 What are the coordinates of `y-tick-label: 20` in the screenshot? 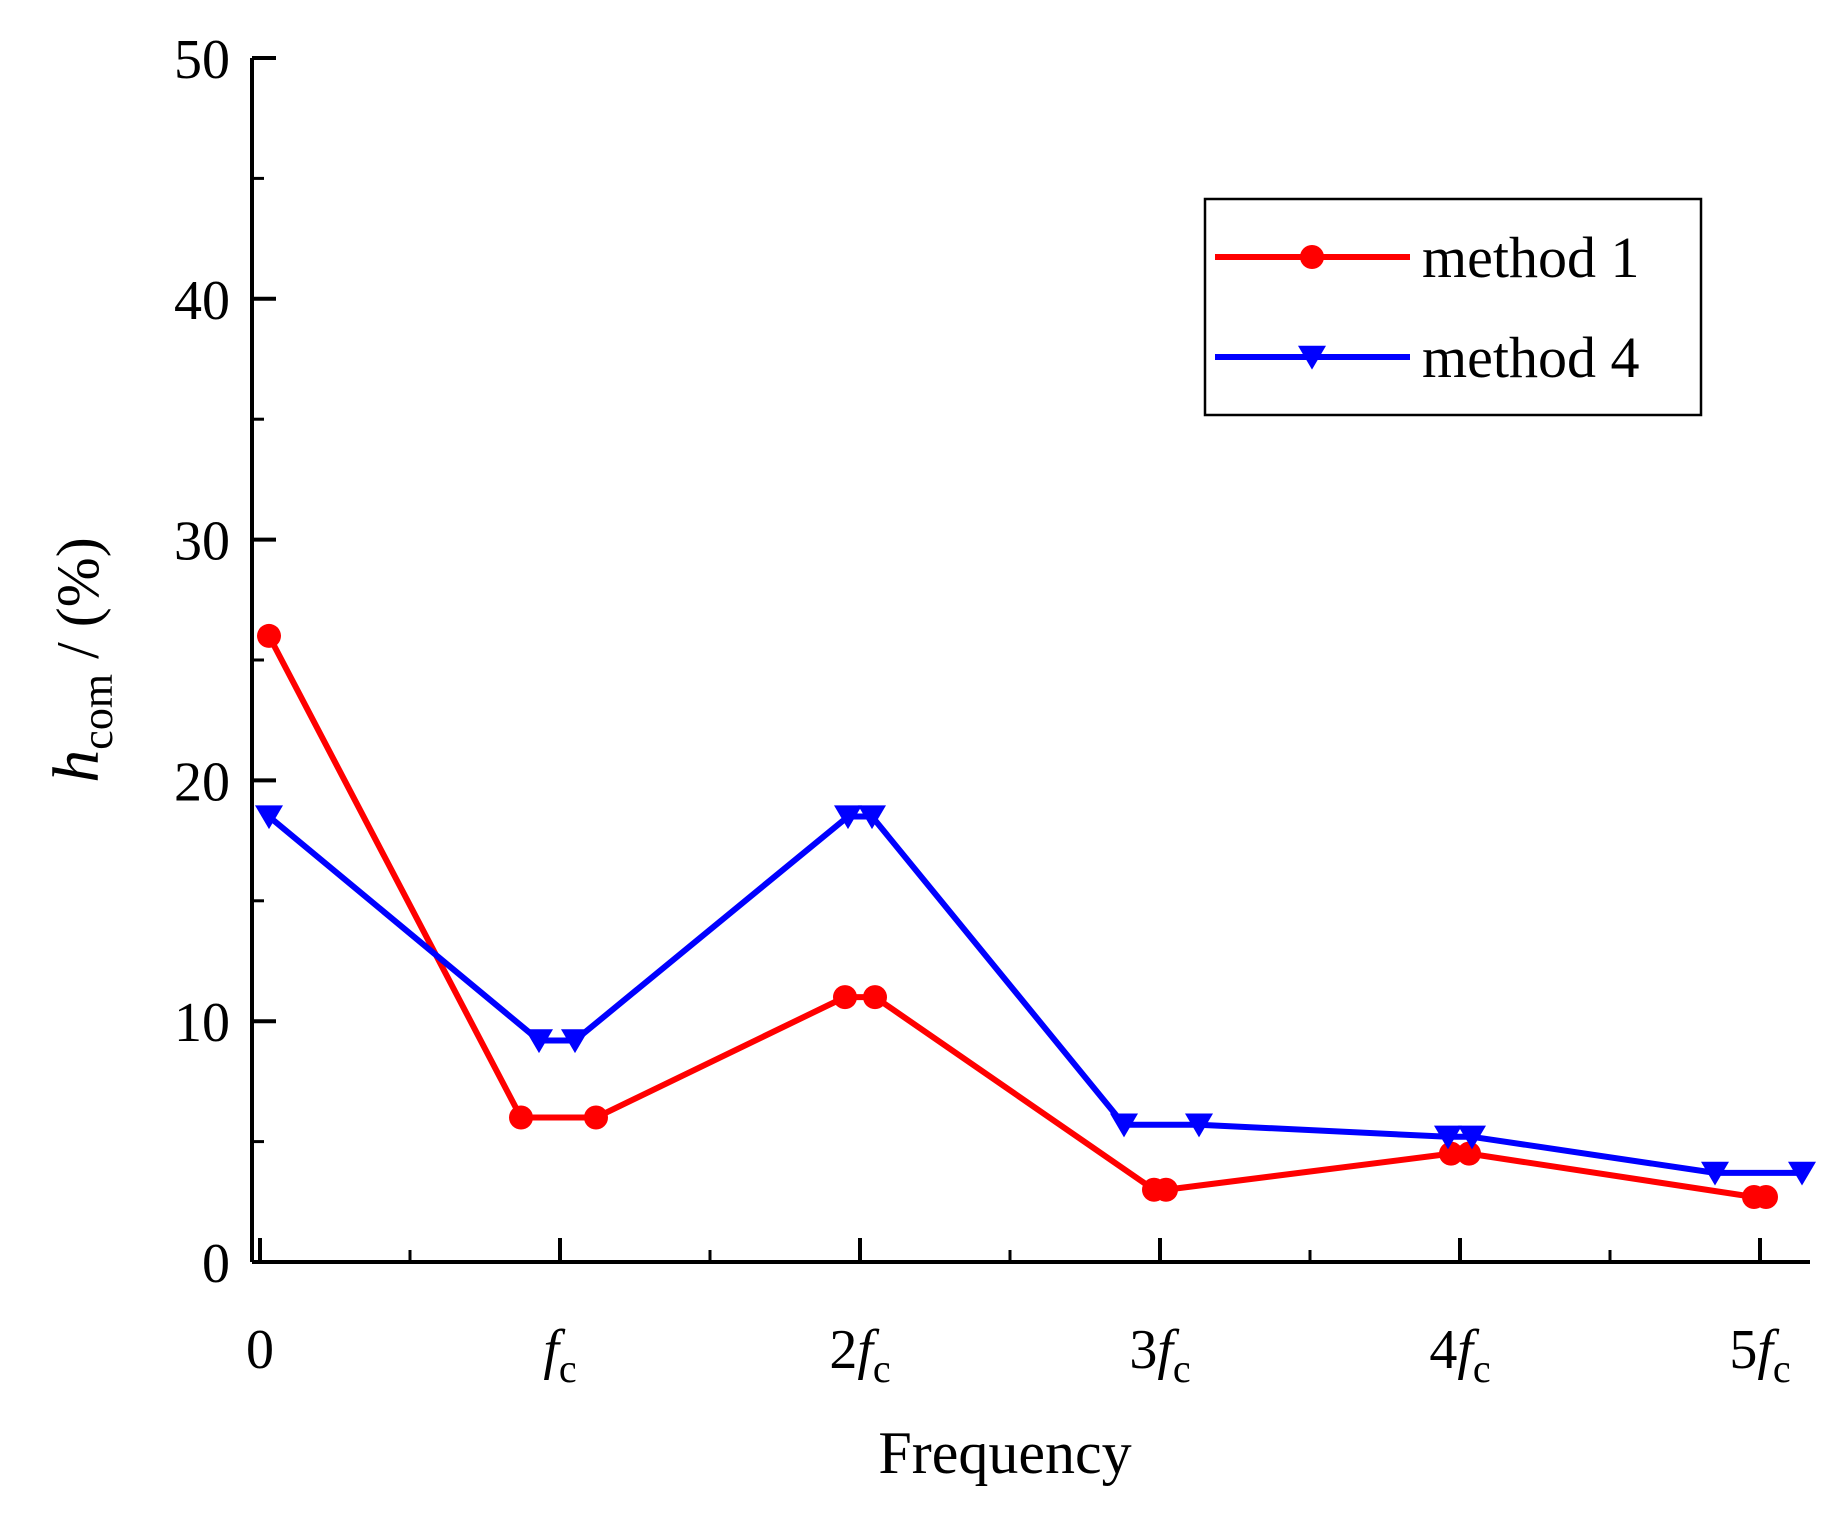 It's located at (202, 782).